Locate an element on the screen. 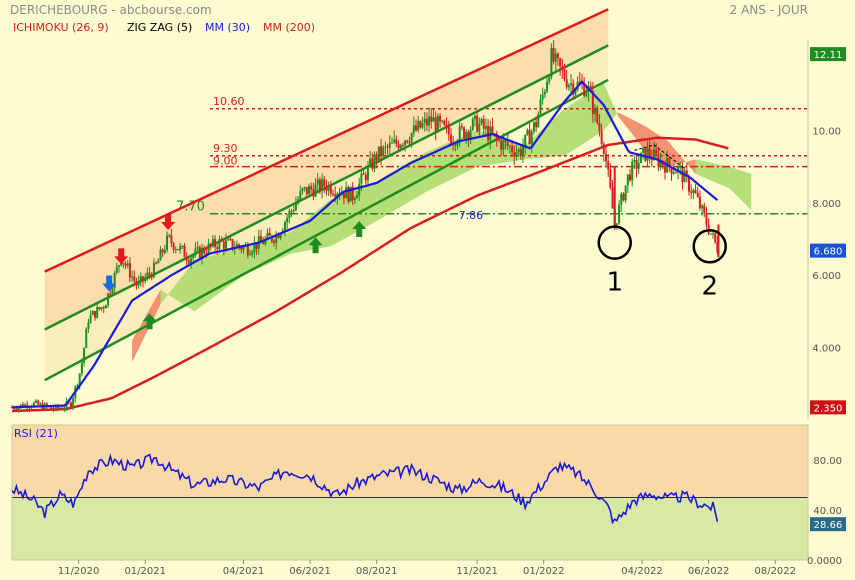 Image resolution: width=855 pixels, height=580 pixels. rsi-band is located at coordinates (410, 528).